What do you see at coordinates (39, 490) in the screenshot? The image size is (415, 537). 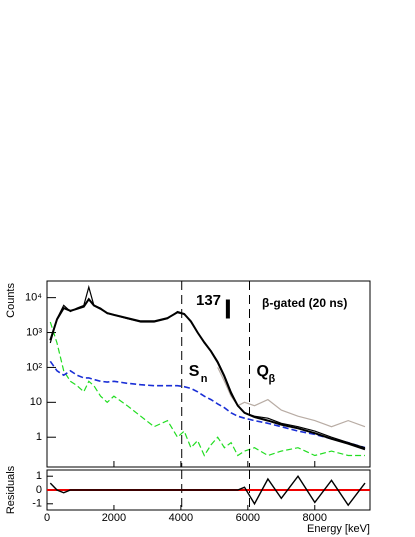 I see `residual-tick-label: 0` at bounding box center [39, 490].